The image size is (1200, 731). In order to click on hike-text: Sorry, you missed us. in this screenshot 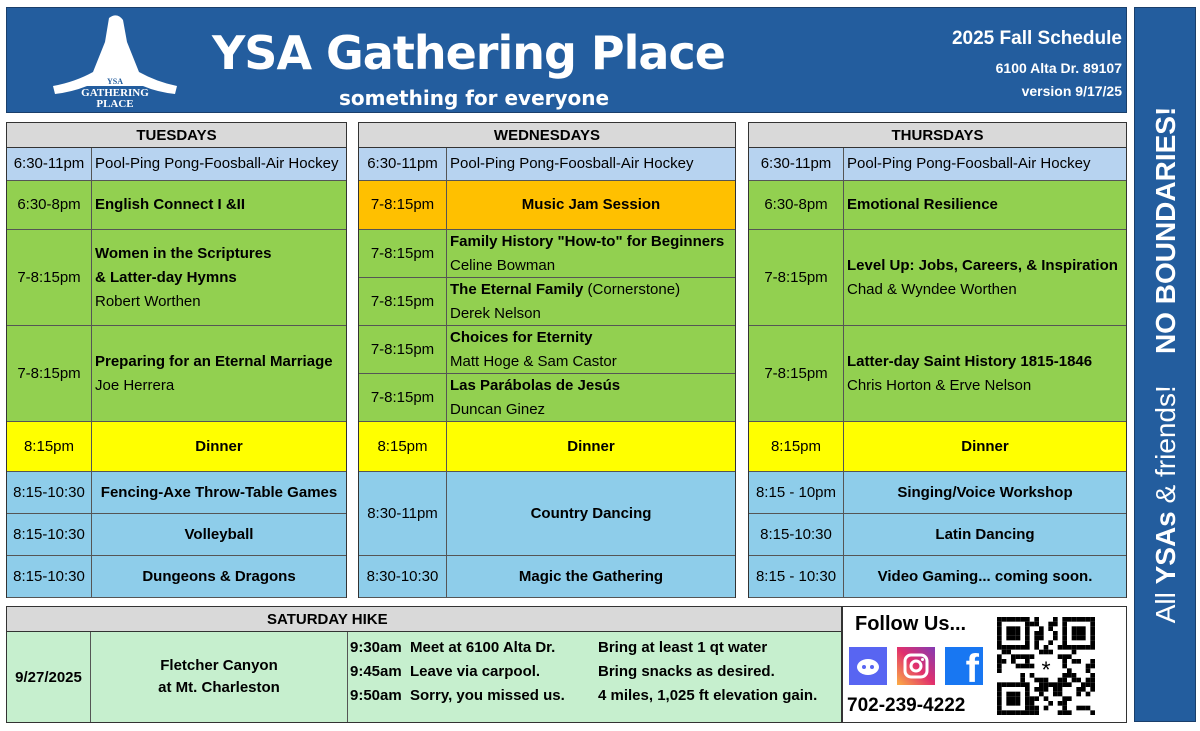, I will do `click(487, 695)`.